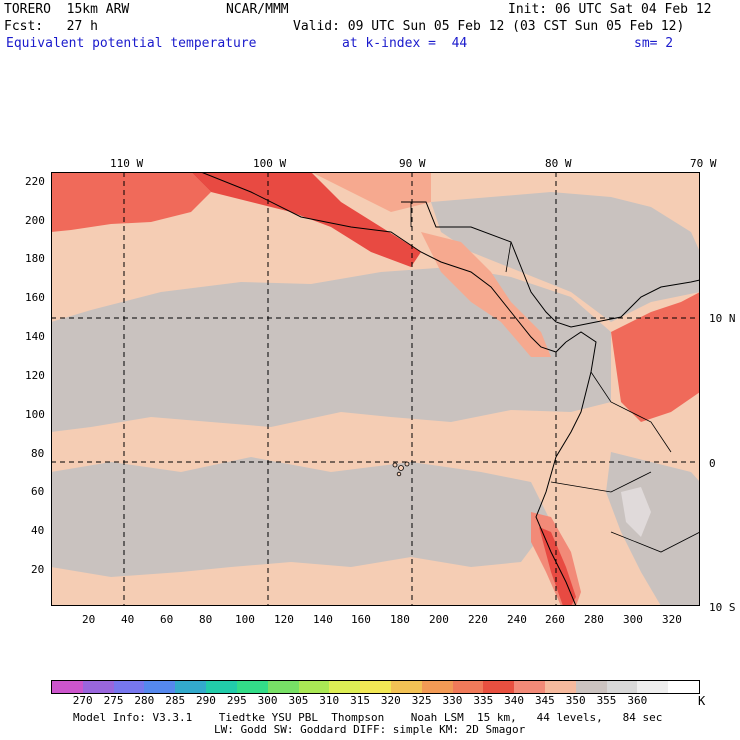  What do you see at coordinates (35, 181) in the screenshot?
I see `y-tick: 220` at bounding box center [35, 181].